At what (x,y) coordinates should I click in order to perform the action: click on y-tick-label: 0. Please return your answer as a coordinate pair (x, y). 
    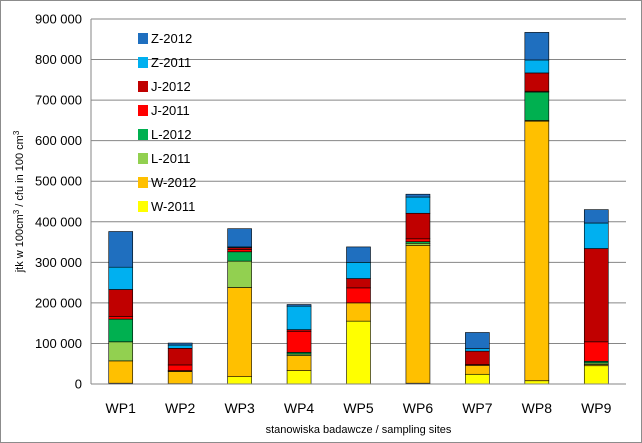
    Looking at the image, I should click on (78, 384).